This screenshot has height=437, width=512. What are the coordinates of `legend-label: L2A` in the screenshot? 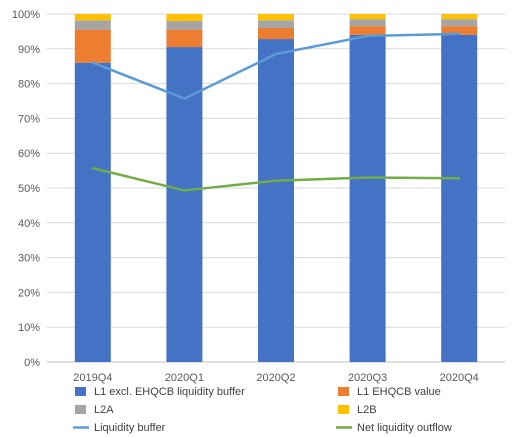 It's located at (104, 410).